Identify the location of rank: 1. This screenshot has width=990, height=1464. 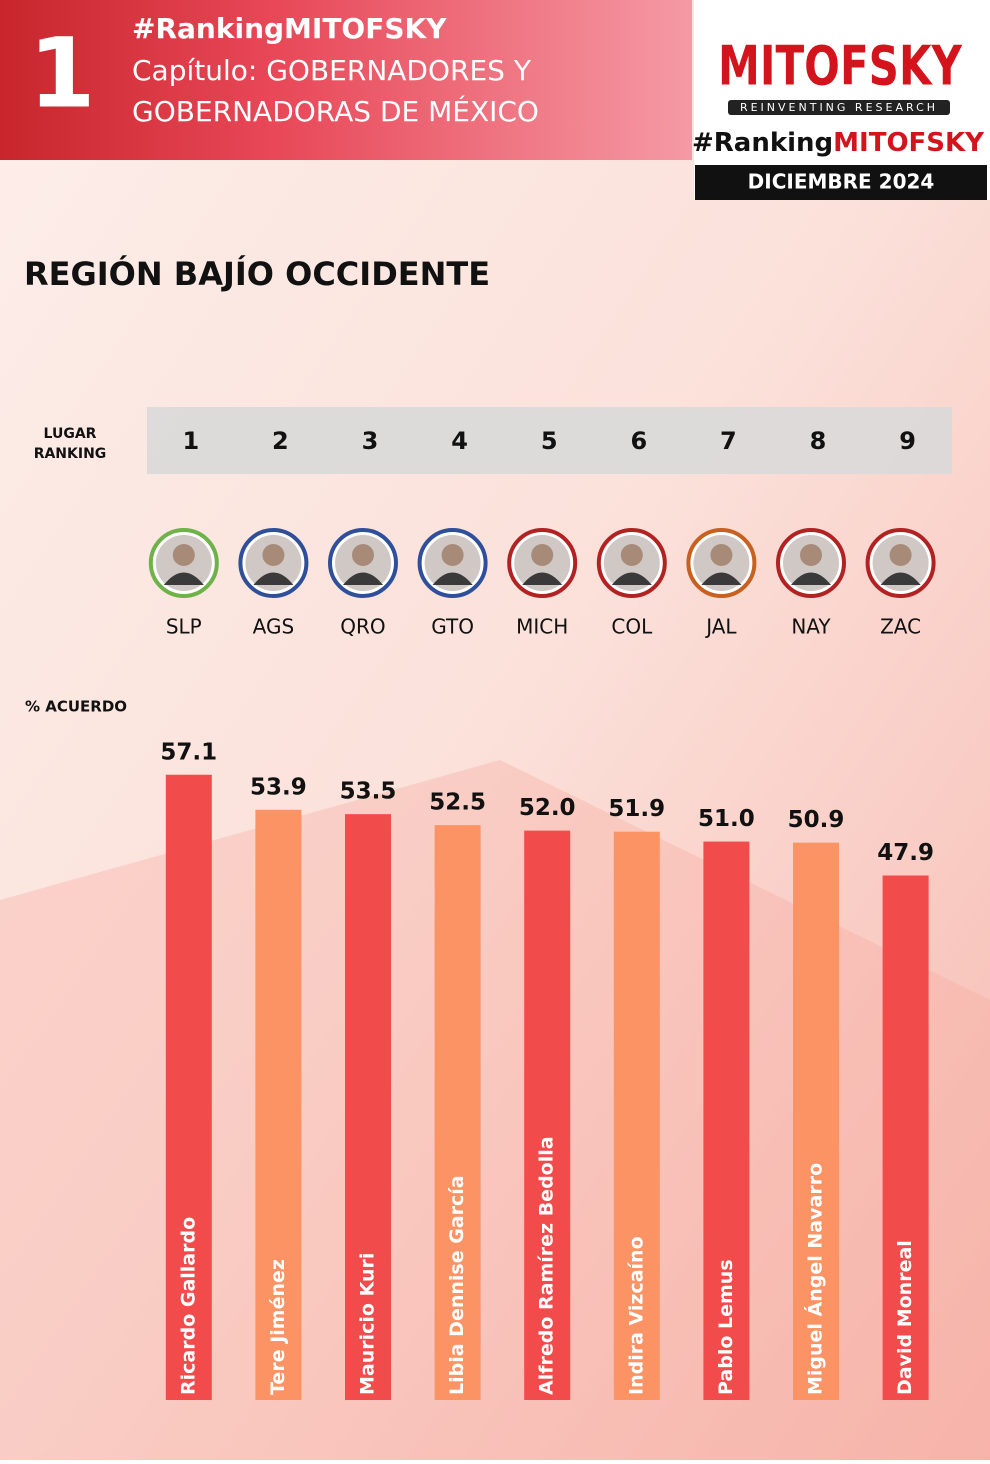
(190, 441).